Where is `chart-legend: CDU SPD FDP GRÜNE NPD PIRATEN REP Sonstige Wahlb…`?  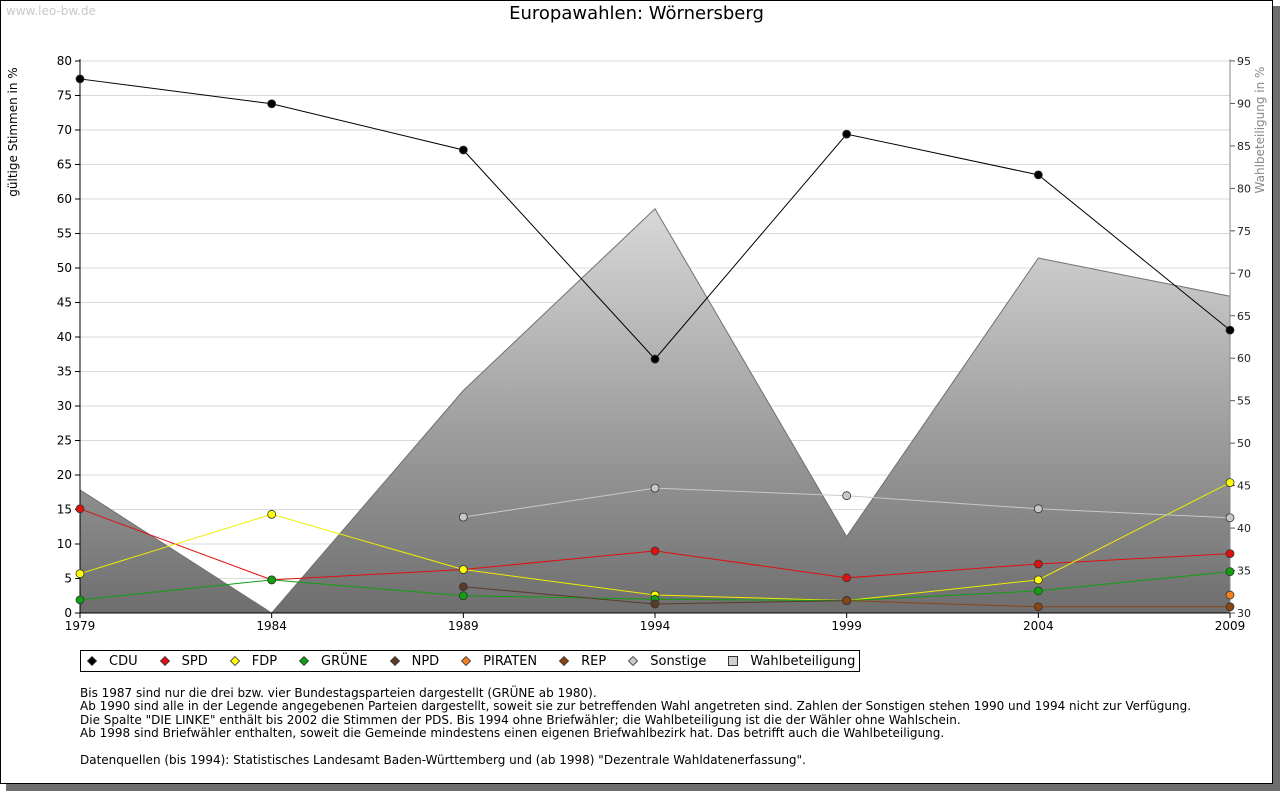
chart-legend: CDU SPD FDP GRÜNE NPD PIRATEN REP Sonstige Wahlb… is located at coordinates (470, 661).